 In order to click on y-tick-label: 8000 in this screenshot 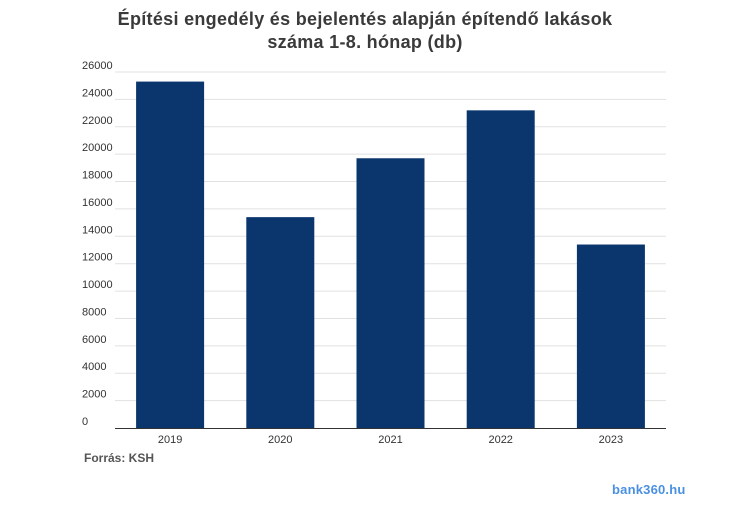, I will do `click(94, 312)`.